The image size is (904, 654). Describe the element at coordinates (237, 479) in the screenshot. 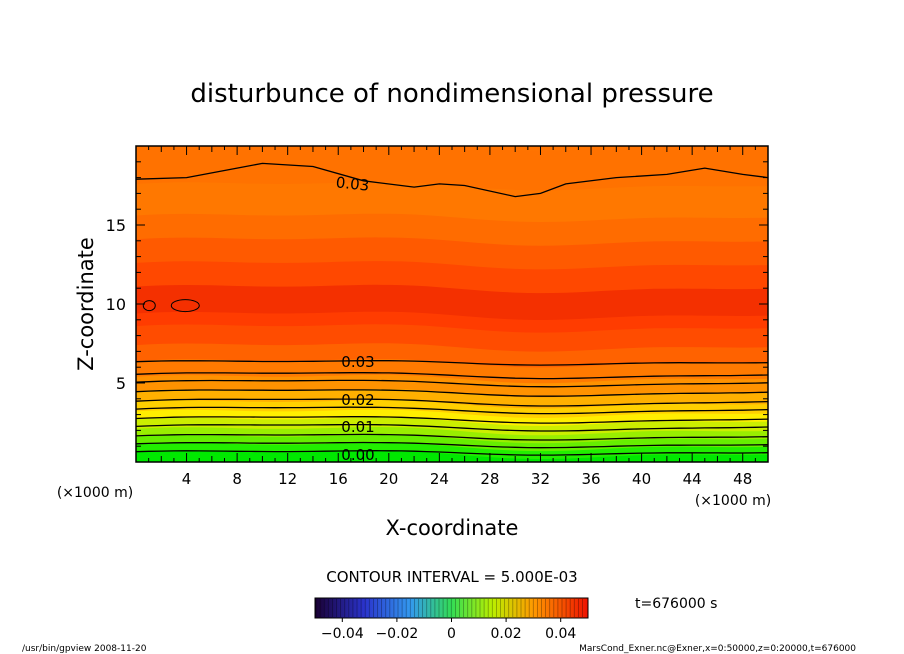

I see `x-tick-label: 8` at that location.